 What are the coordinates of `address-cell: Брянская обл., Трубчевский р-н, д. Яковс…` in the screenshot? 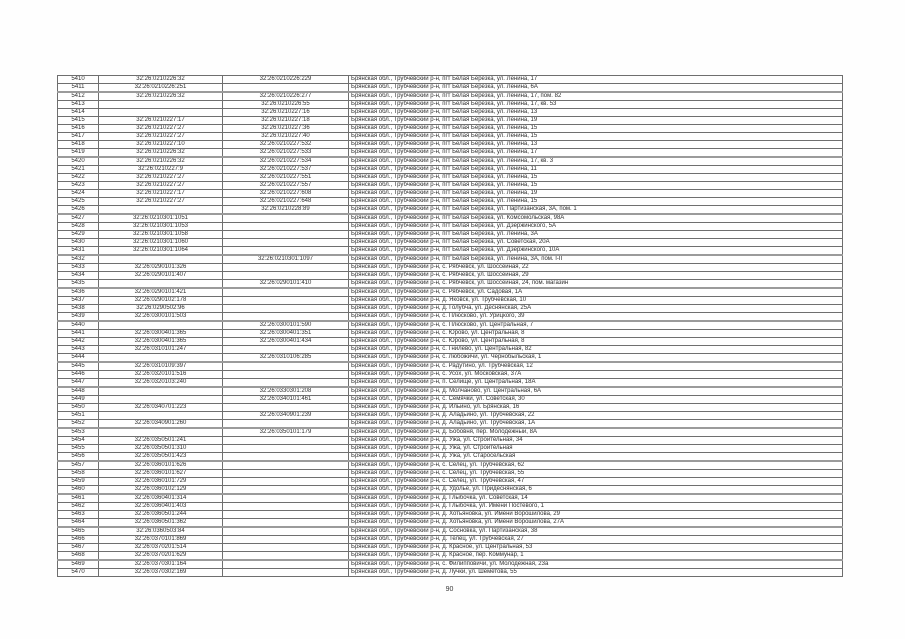 It's located at (595, 300).